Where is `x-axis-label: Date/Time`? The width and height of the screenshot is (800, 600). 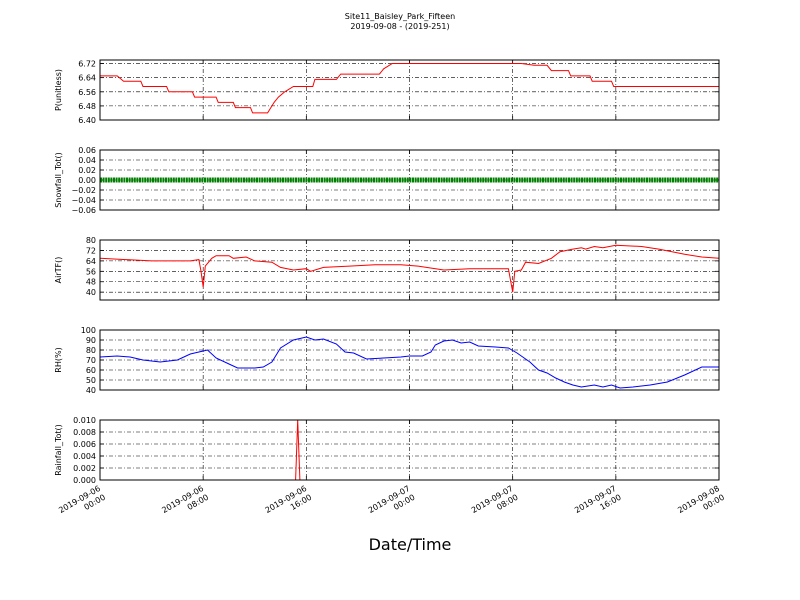 x-axis-label: Date/Time is located at coordinates (410, 544).